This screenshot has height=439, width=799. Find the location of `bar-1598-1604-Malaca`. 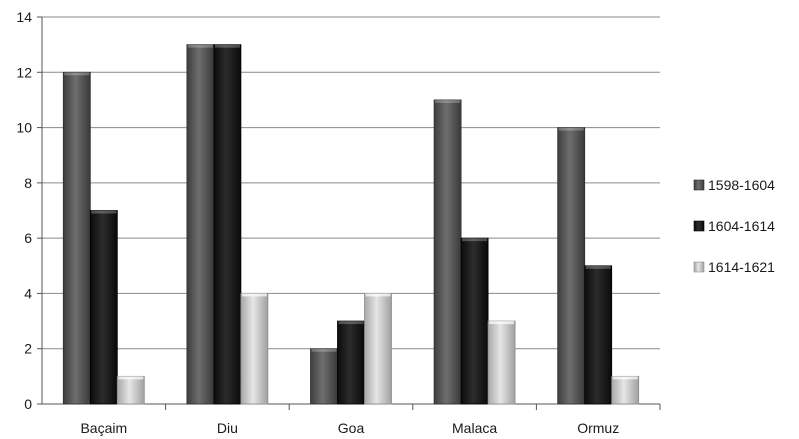

bar-1598-1604-Malaca is located at coordinates (447, 252).